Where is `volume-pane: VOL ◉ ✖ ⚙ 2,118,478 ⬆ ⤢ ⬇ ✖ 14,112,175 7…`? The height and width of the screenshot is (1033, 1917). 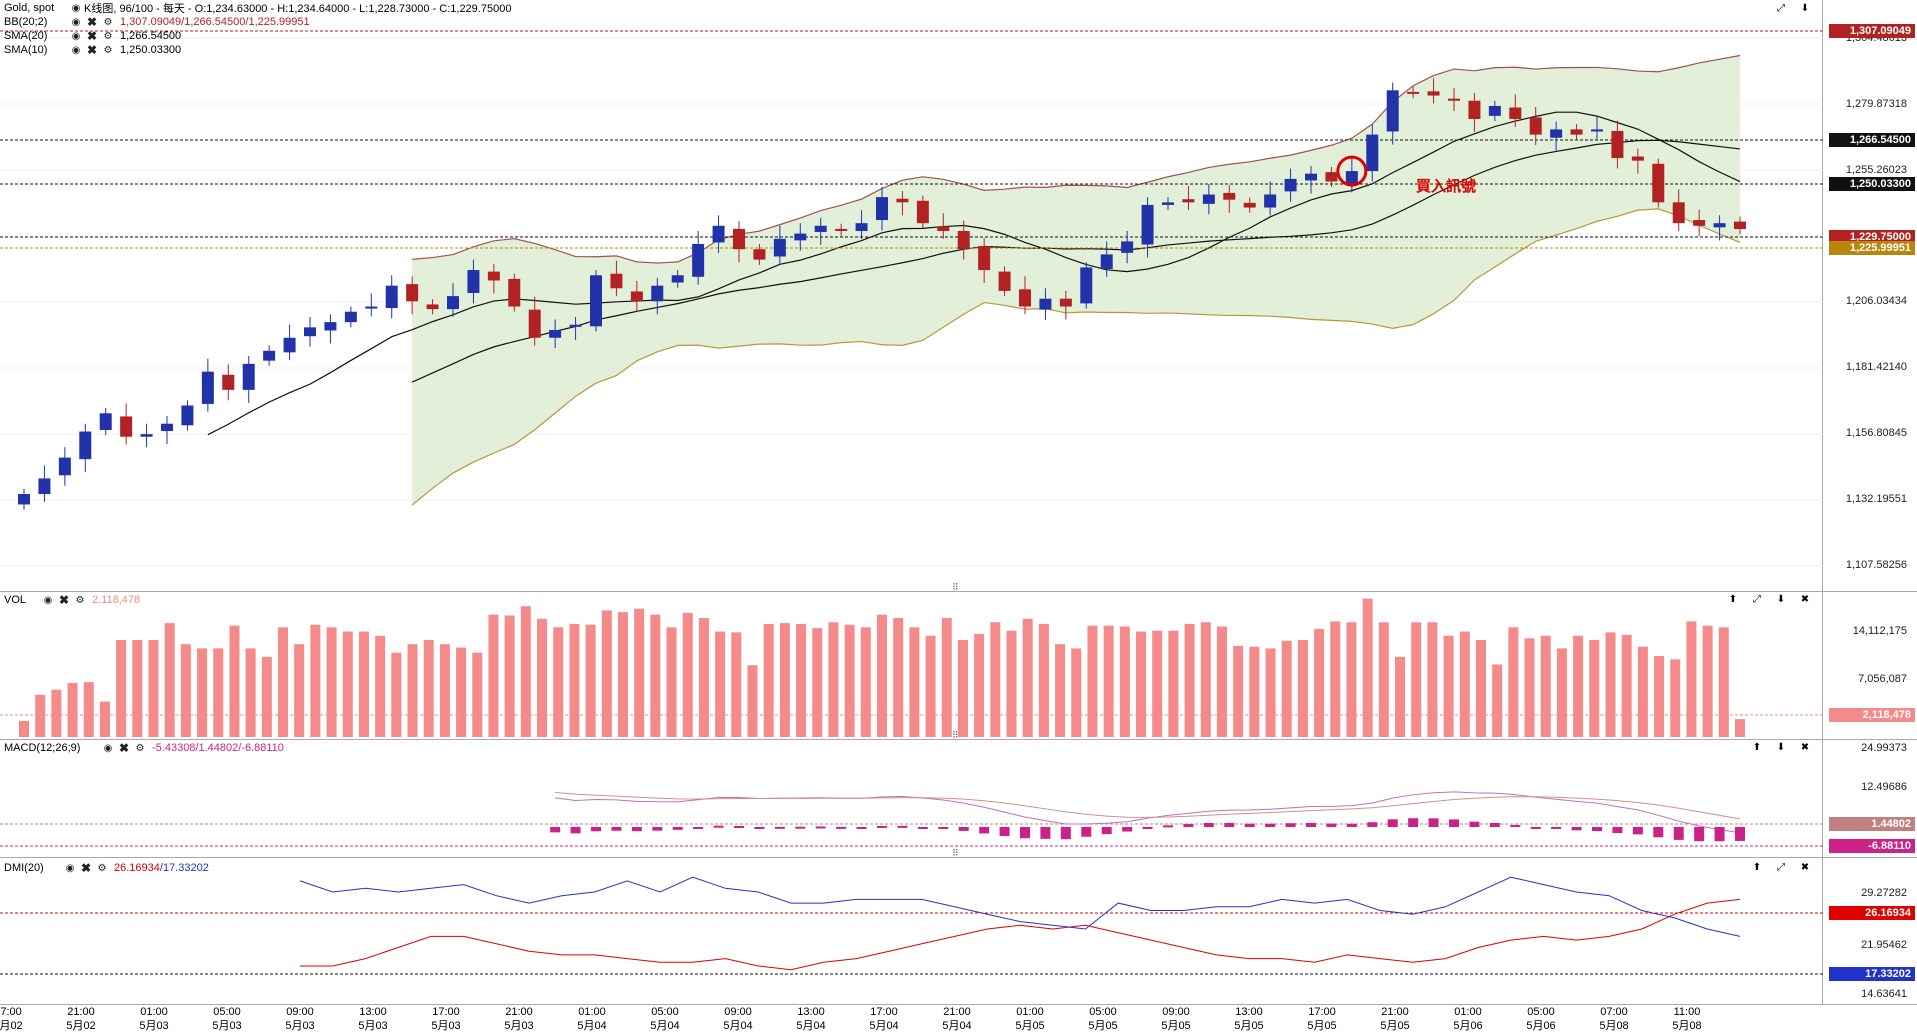 volume-pane: VOL ◉ ✖ ⚙ 2,118,478 ⬆ ⤢ ⬇ ✖ 14,112,175 7… is located at coordinates (958, 665).